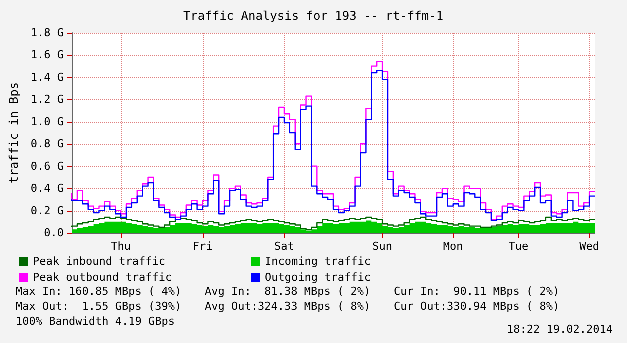 This screenshot has width=627, height=343. I want to click on x-tick-label: Sun, so click(382, 246).